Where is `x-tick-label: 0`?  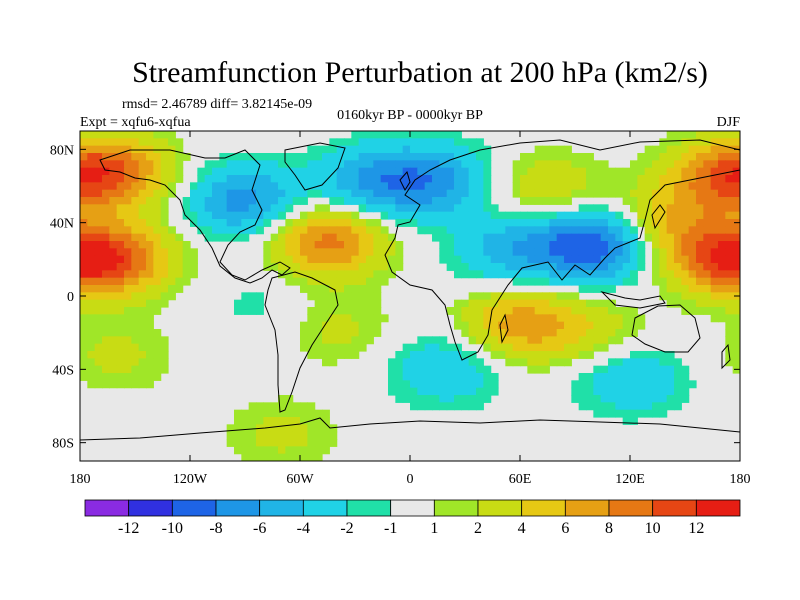
x-tick-label: 0 is located at coordinates (410, 479).